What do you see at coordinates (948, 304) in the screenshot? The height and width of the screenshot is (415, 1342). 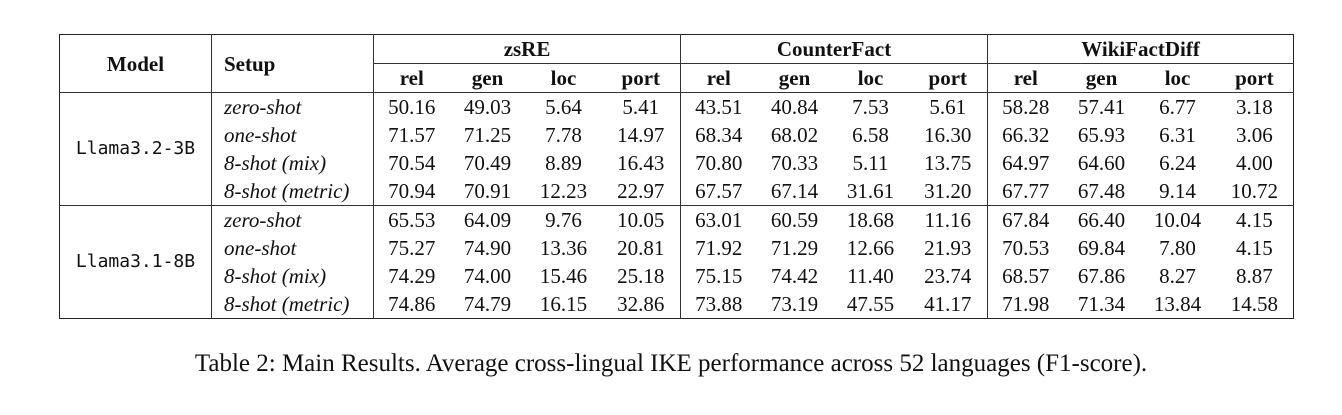 I see `value-cell: 41.17` at bounding box center [948, 304].